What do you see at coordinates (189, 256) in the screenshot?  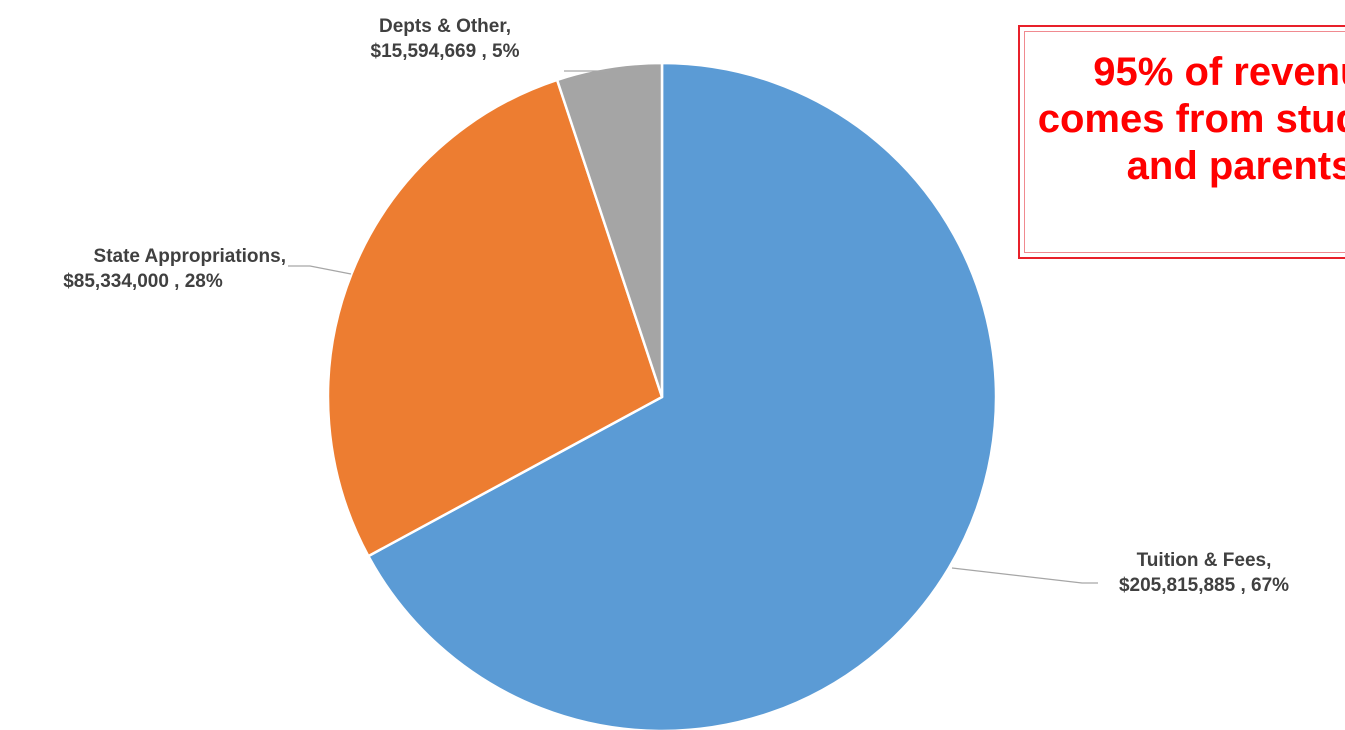 I see `data-label-state-name: State Appropriations,` at bounding box center [189, 256].